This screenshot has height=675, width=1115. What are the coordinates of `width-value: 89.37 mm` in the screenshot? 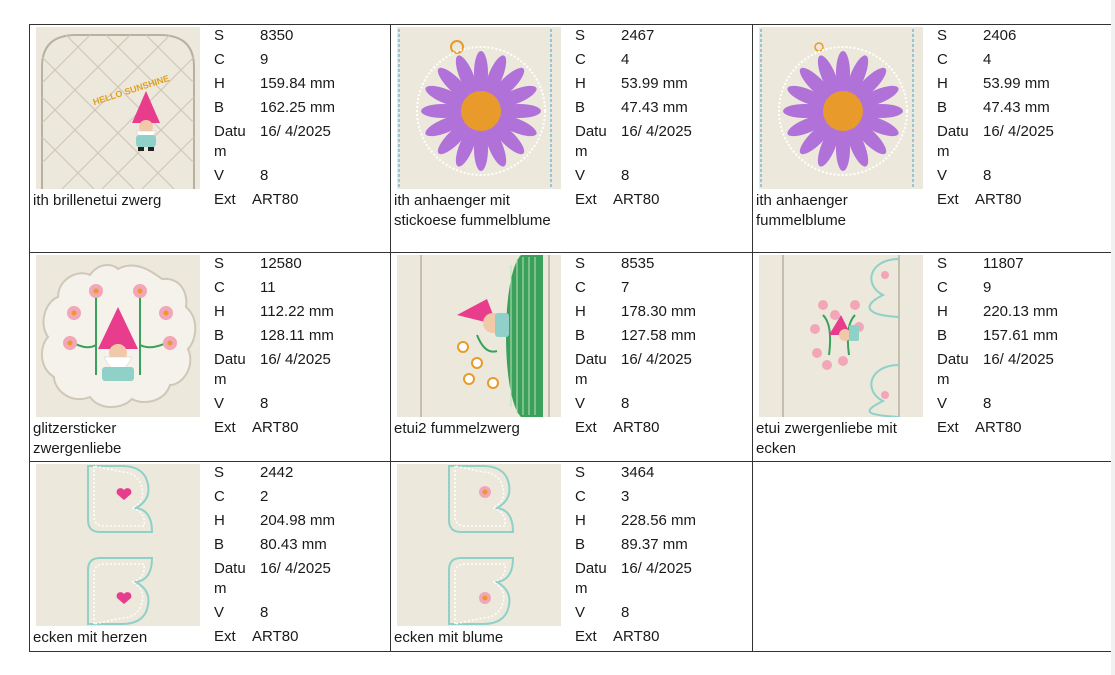 It's located at (654, 544).